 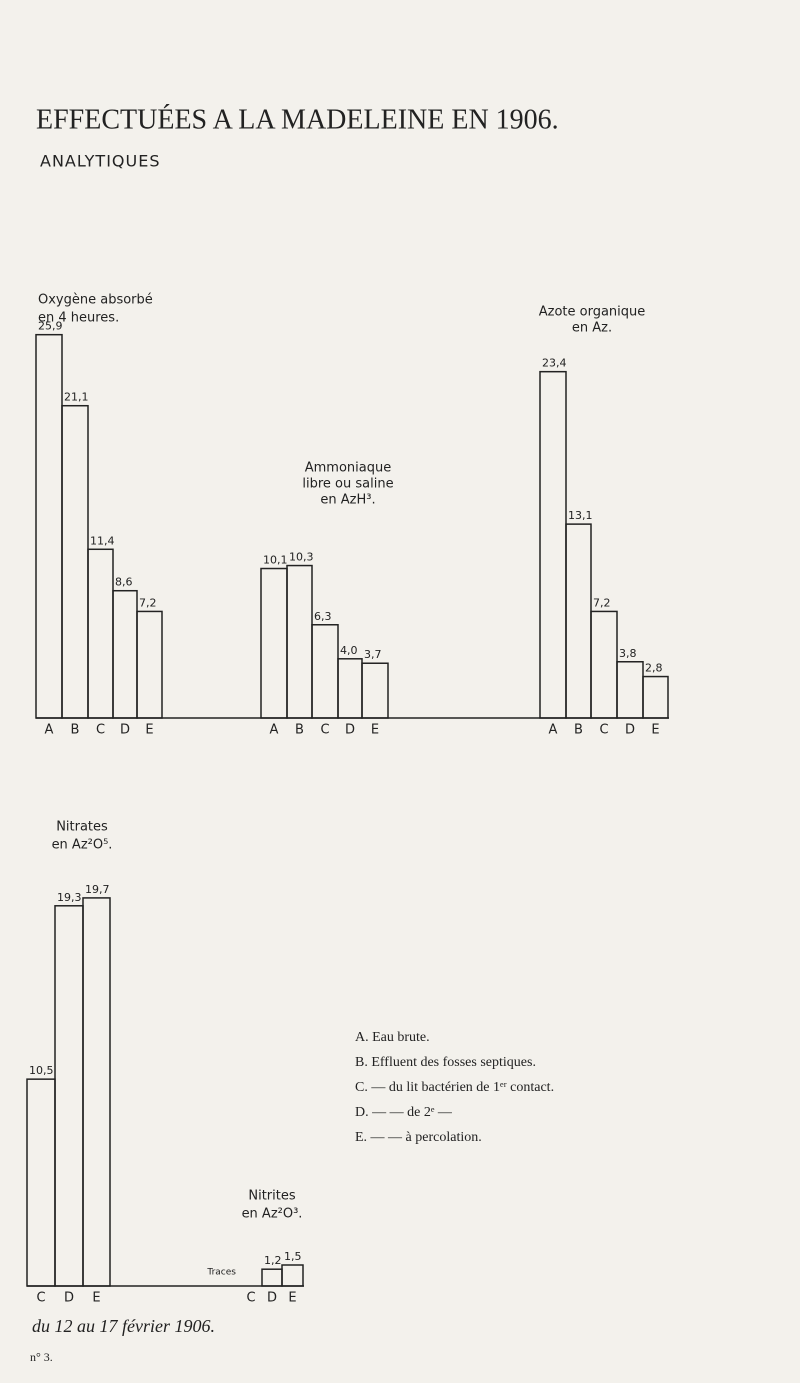 What do you see at coordinates (654, 668) in the screenshot?
I see `value-label: 2,8` at bounding box center [654, 668].